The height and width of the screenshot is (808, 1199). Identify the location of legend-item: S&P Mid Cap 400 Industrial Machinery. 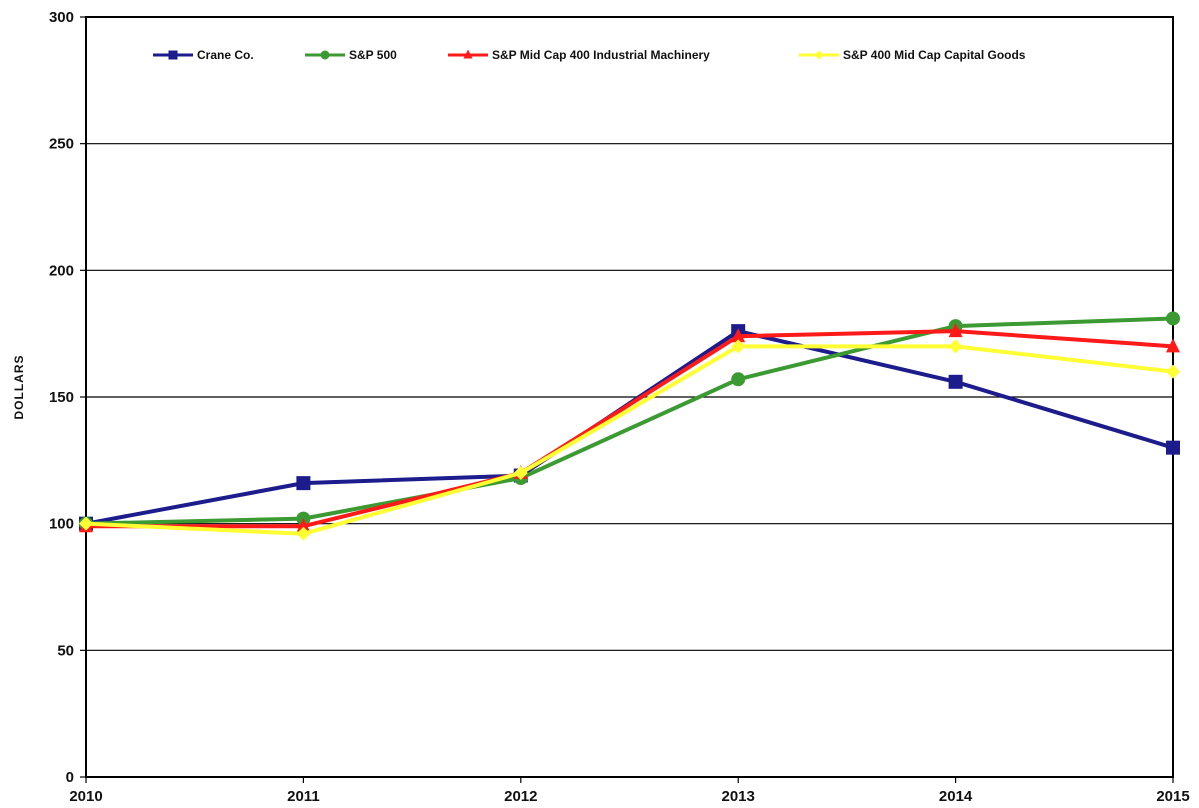
(579, 55).